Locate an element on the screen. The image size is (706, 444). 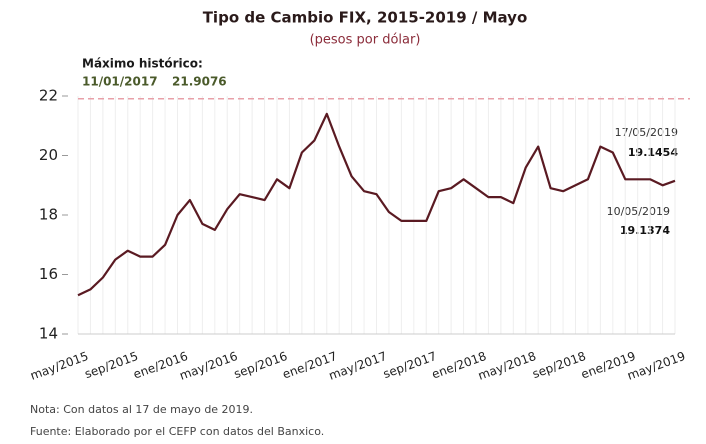
x-tick-label: may/2016 is located at coordinates (209, 366).